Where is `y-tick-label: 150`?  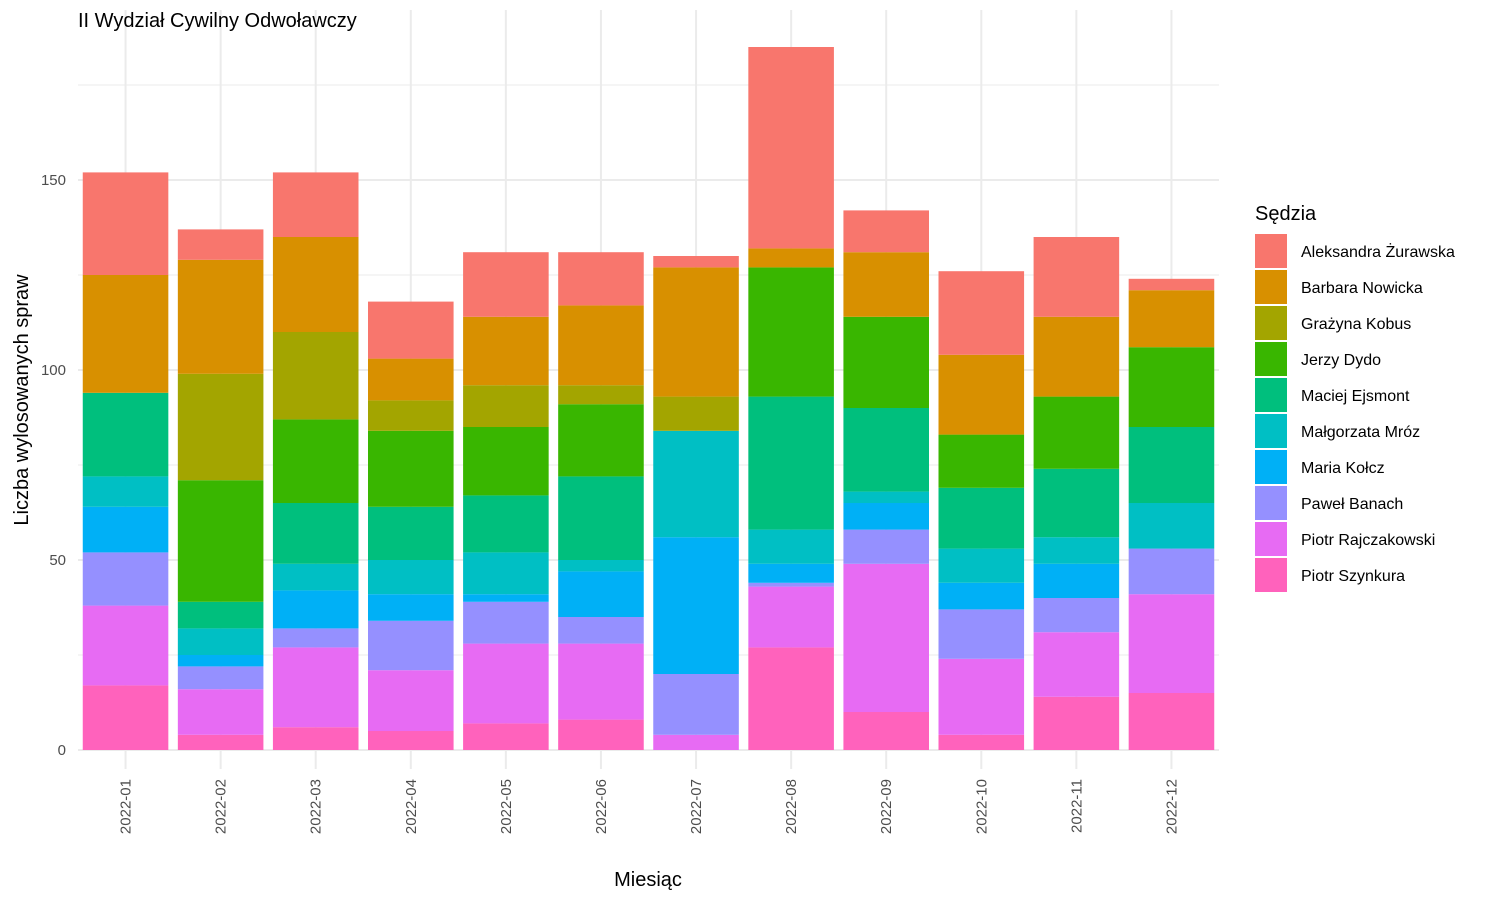
y-tick-label: 150 is located at coordinates (53, 180).